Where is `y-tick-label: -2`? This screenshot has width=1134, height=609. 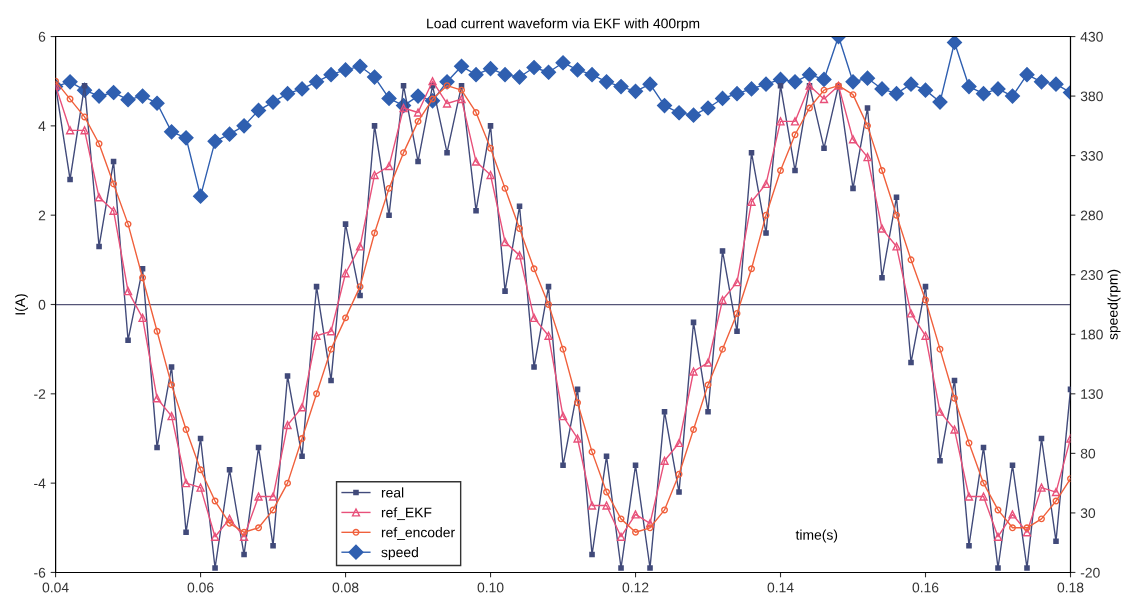 y-tick-label: -2 is located at coordinates (40, 394).